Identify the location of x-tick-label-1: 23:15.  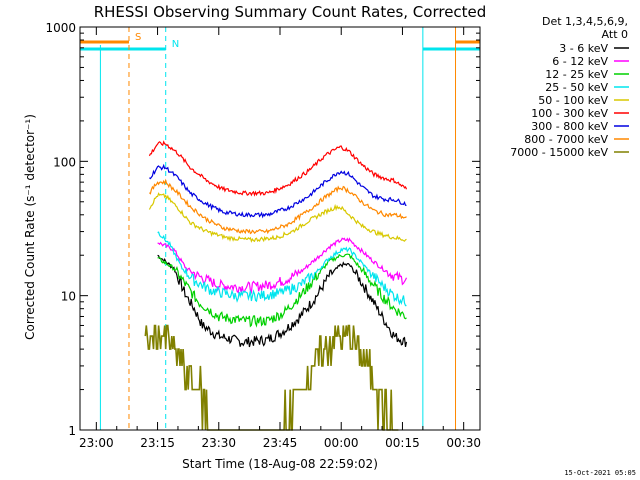
(157, 443).